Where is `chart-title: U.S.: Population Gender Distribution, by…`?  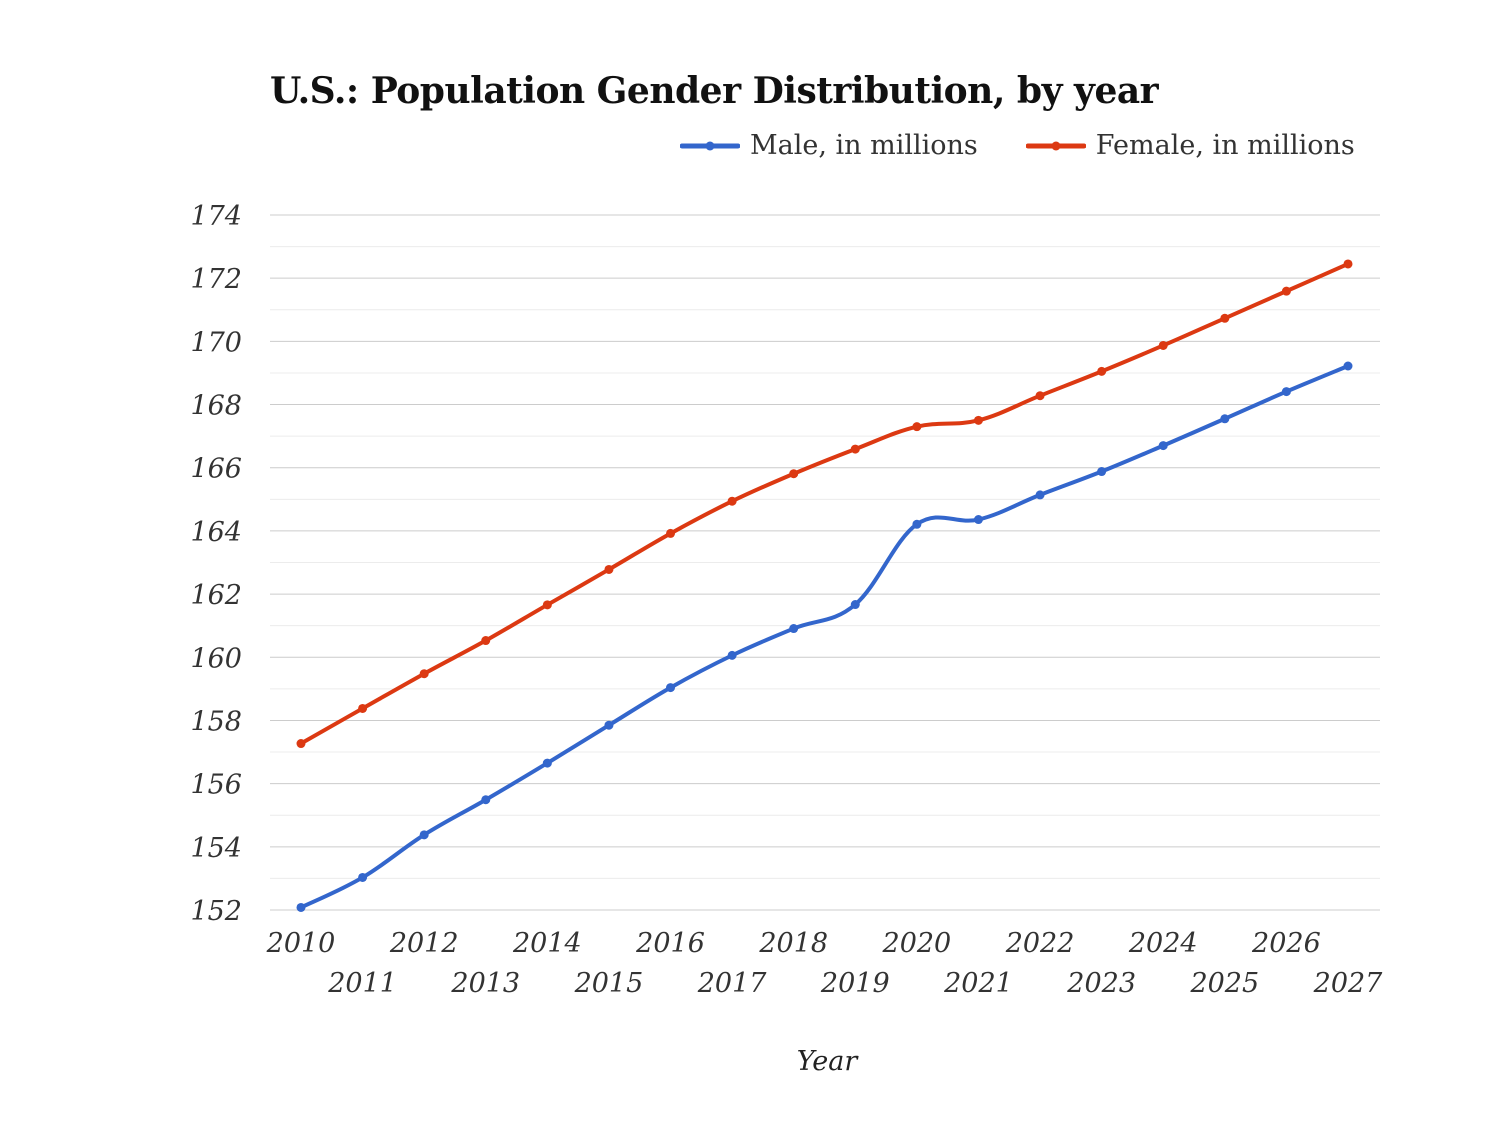
chart-title: U.S.: Population Gender Distribution, by… is located at coordinates (714, 91).